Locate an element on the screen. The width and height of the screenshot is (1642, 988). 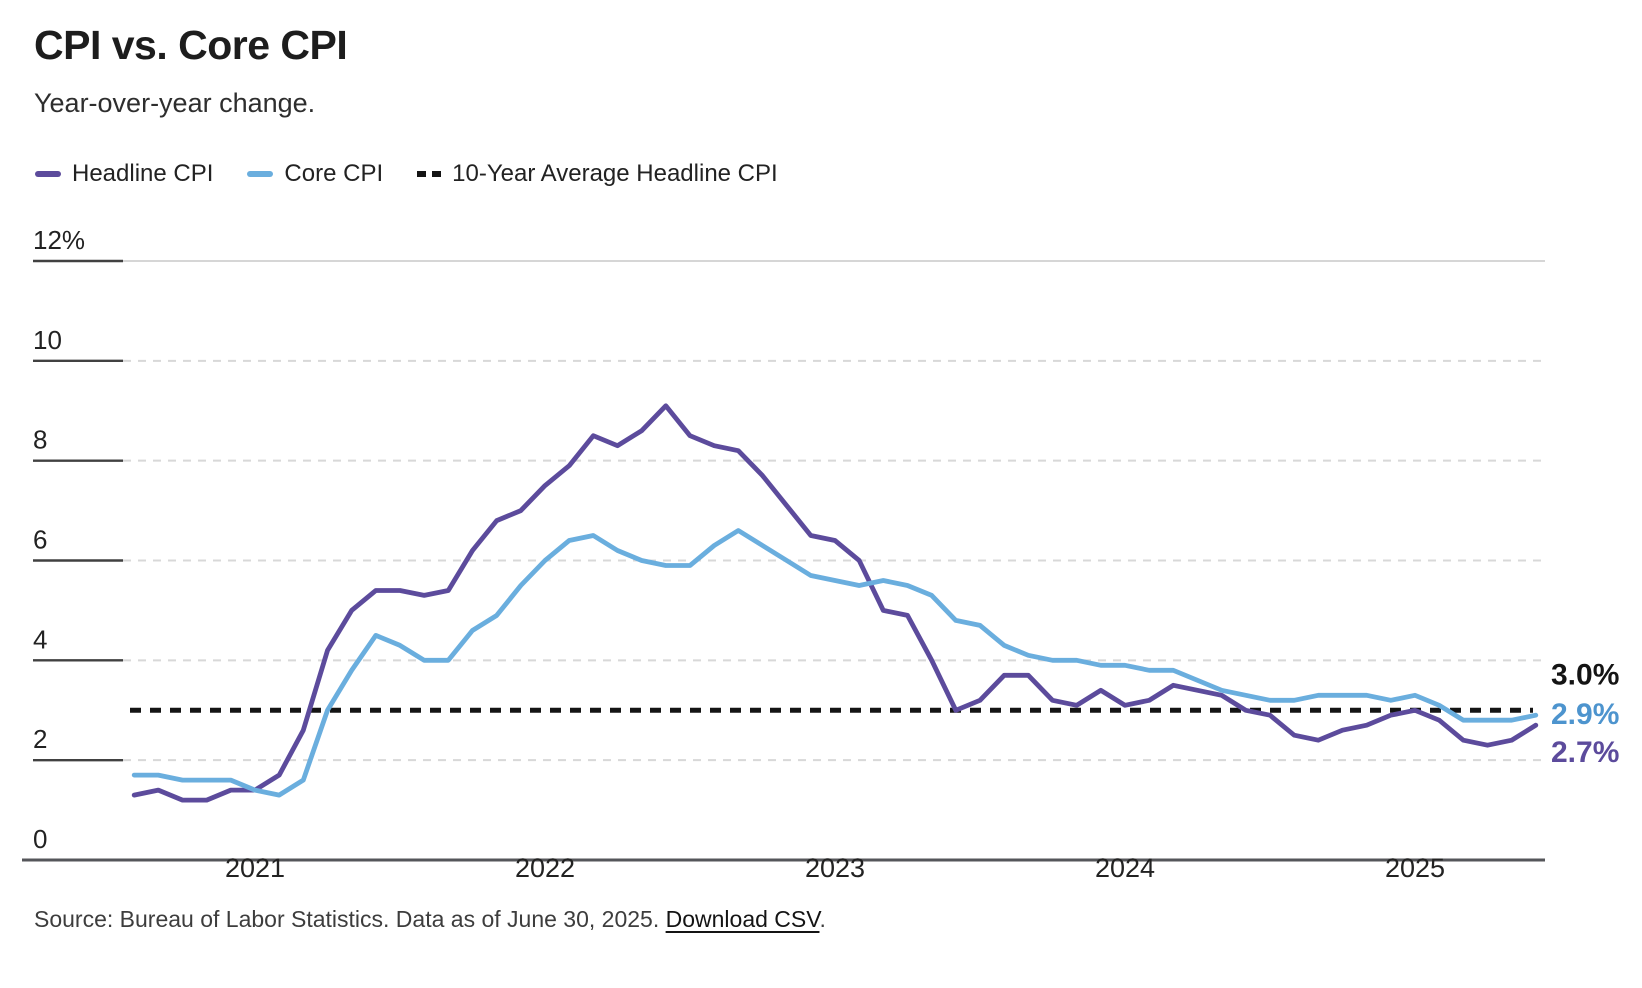
core-cpi-line-swatch-icon is located at coordinates (260, 174).